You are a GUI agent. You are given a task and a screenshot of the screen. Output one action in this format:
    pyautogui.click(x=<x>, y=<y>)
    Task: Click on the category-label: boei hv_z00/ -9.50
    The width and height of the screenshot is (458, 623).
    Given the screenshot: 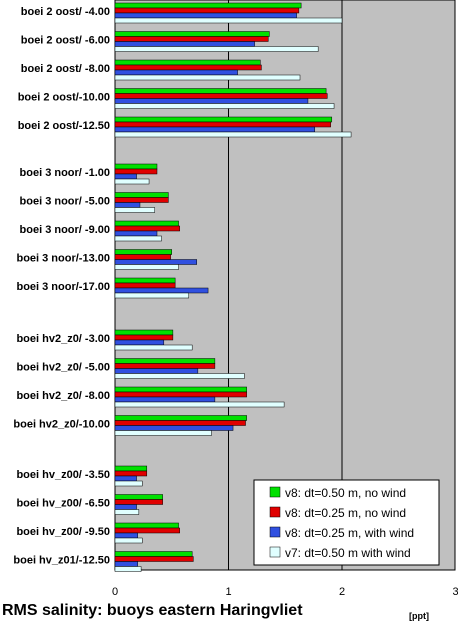 What is the action you would take?
    pyautogui.click(x=63, y=532)
    